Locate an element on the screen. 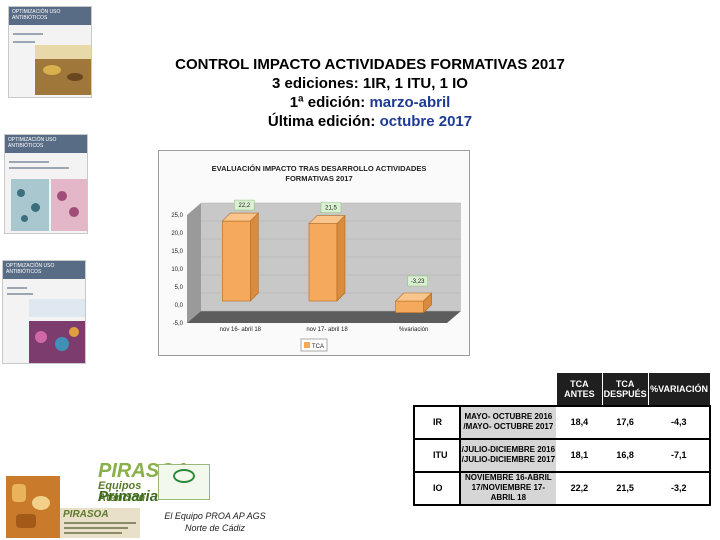 The image size is (720, 540). table-cell-despues: 21,5 is located at coordinates (625, 488).